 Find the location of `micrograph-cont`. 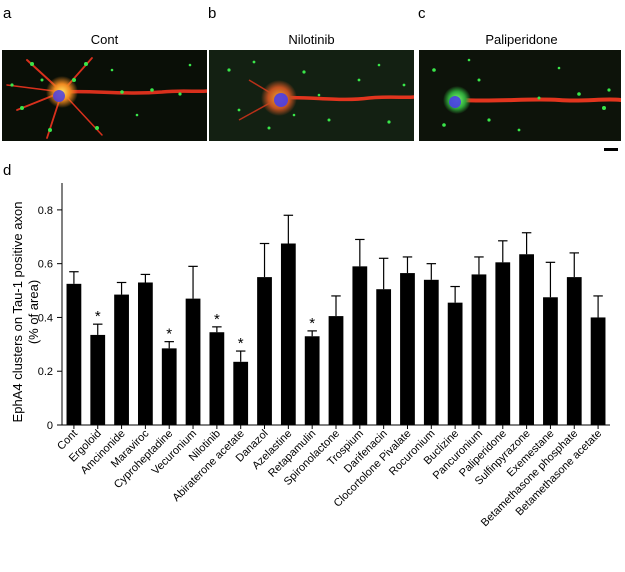

micrograph-cont is located at coordinates (104, 95).